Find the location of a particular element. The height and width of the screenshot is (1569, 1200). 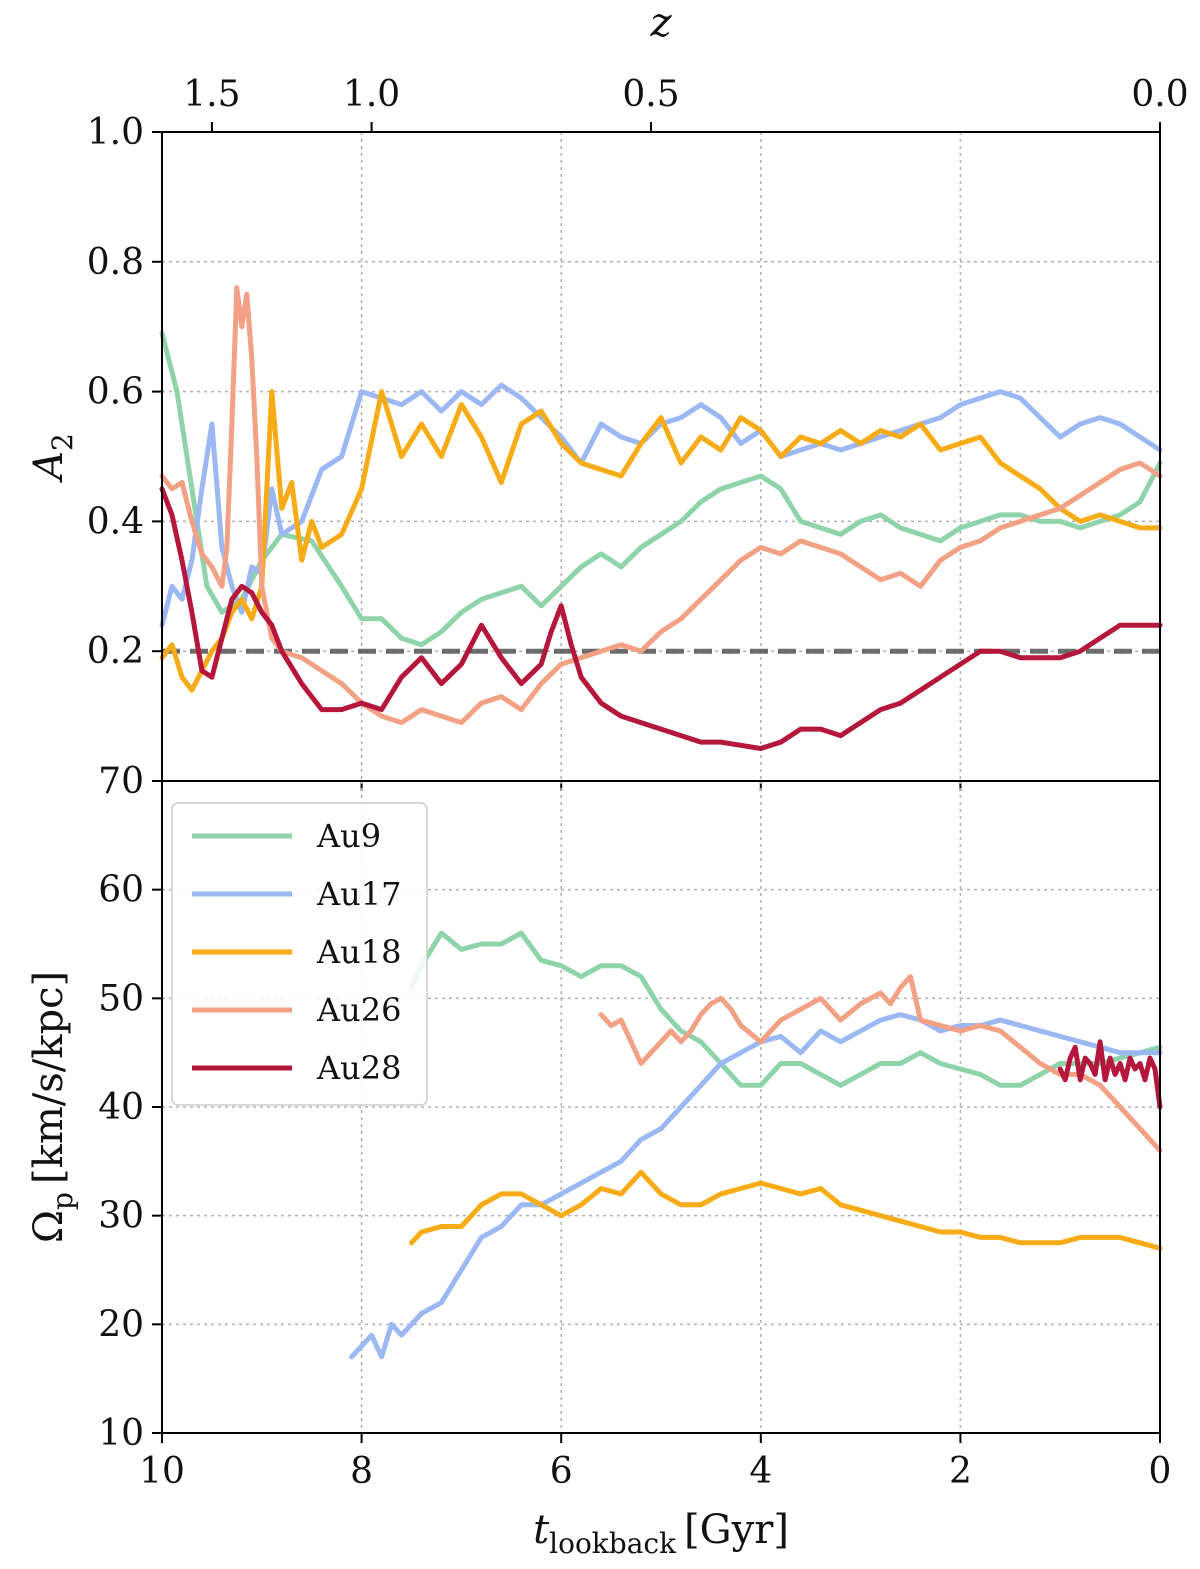

y-tick-label: 1.0 is located at coordinates (115, 132).